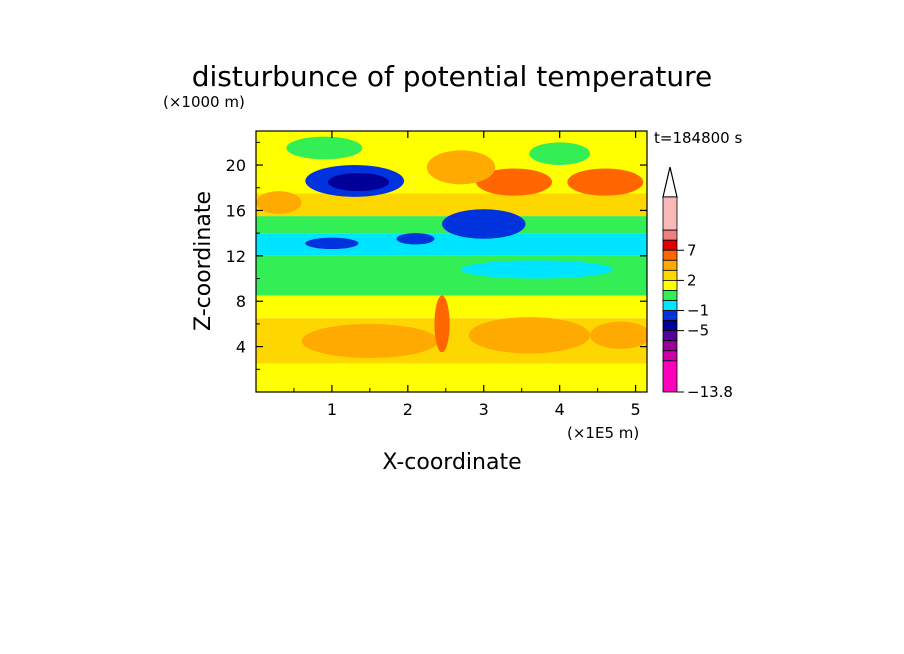  I want to click on colorbar-label: 7, so click(692, 250).